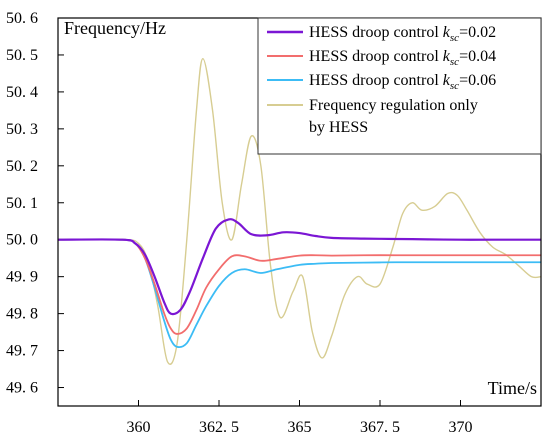 Image resolution: width=550 pixels, height=446 pixels. I want to click on x-tick-label: 367. 5, so click(380, 427).